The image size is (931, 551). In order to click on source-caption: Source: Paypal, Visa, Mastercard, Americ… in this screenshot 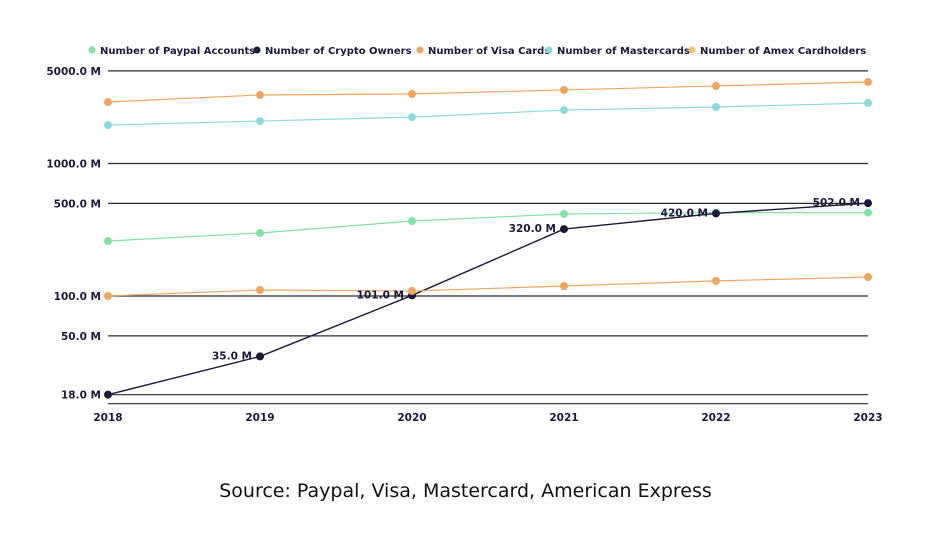, I will do `click(465, 491)`.